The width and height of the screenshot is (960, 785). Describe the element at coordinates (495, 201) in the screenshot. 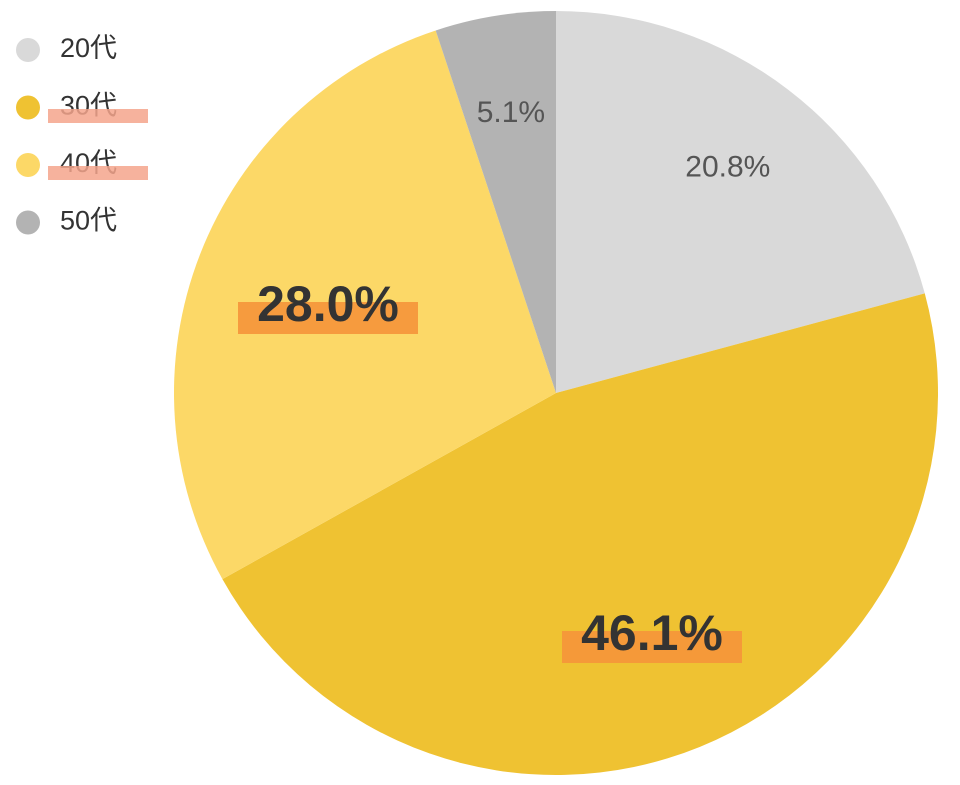

I see `pie-slice` at that location.